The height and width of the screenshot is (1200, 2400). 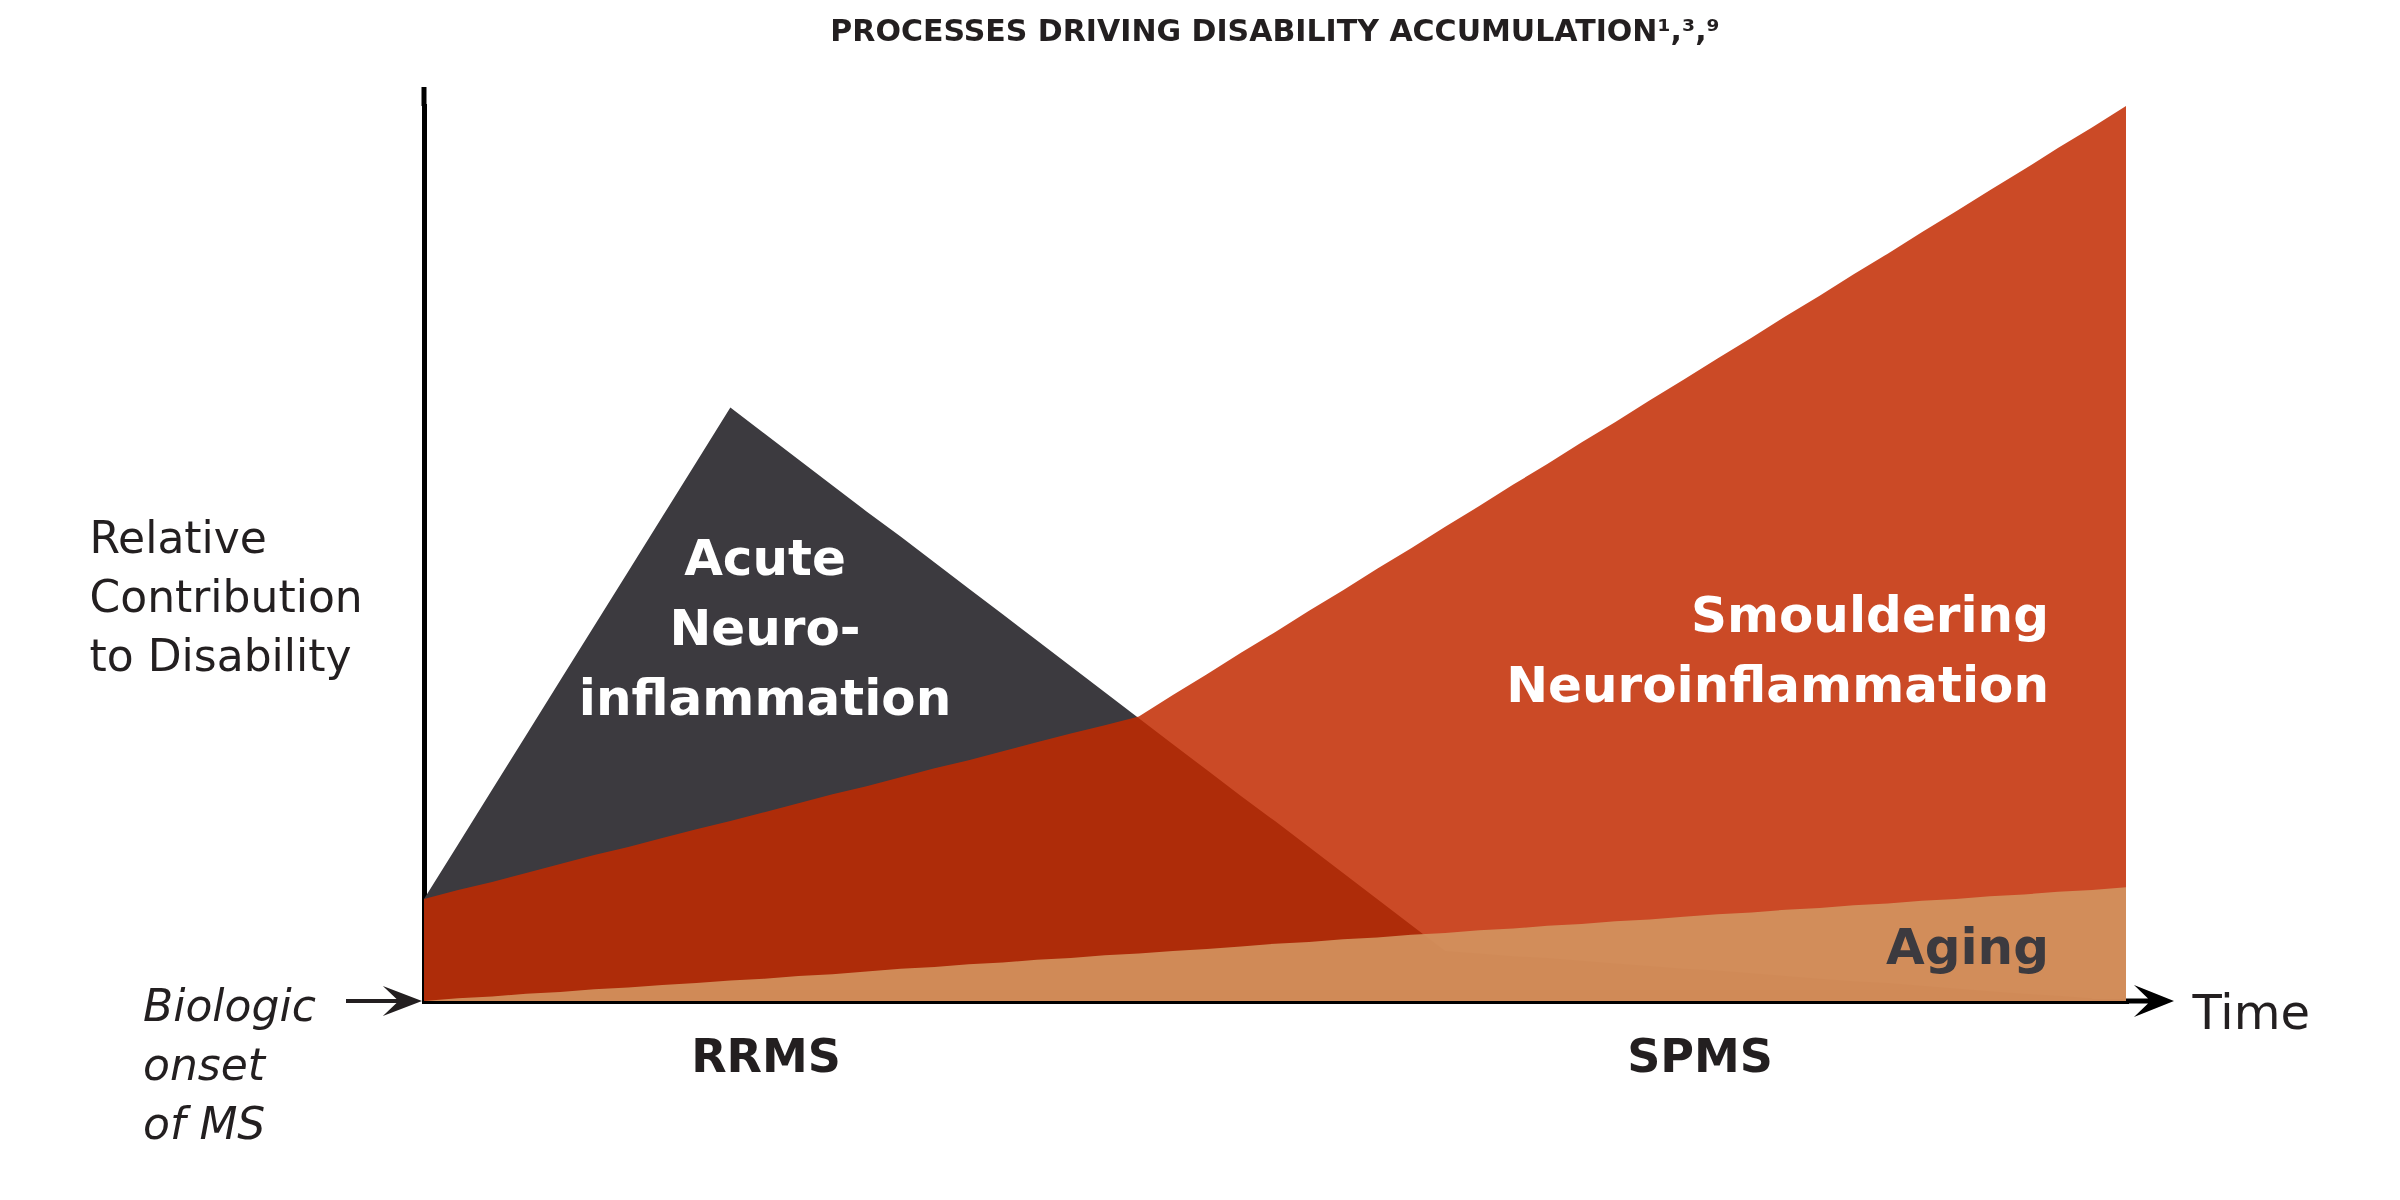 I want to click on series-label: Aging, so click(x=1967, y=947).